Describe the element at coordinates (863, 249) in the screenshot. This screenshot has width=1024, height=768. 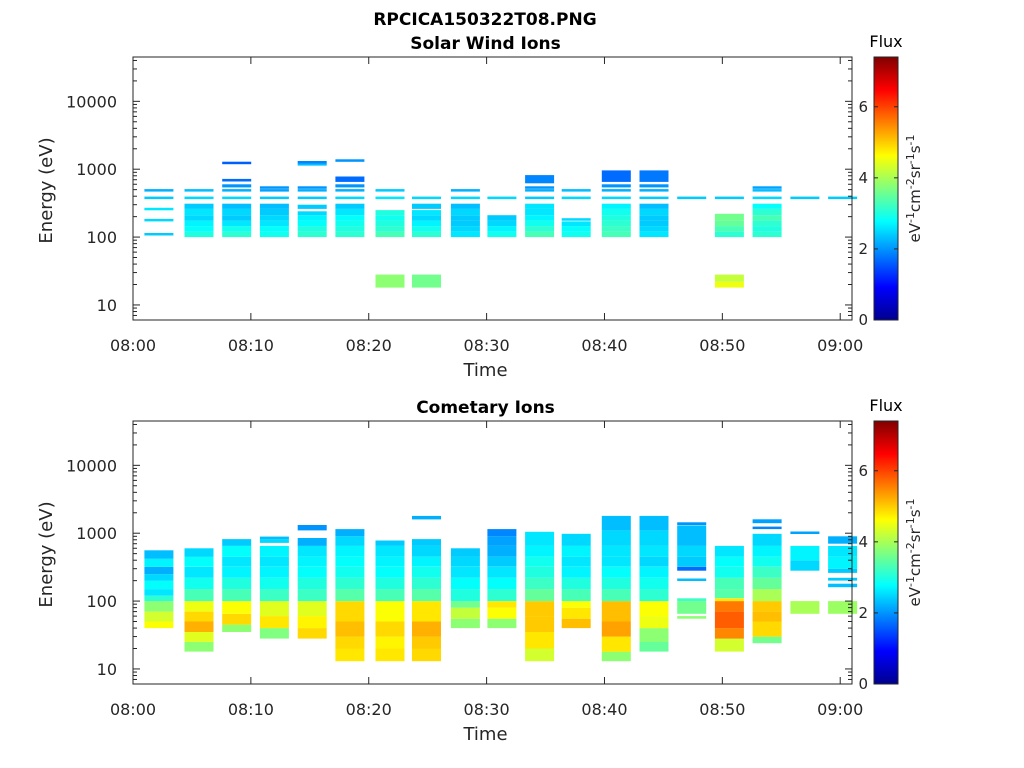
I see `colorbar-tick-label: 2` at that location.